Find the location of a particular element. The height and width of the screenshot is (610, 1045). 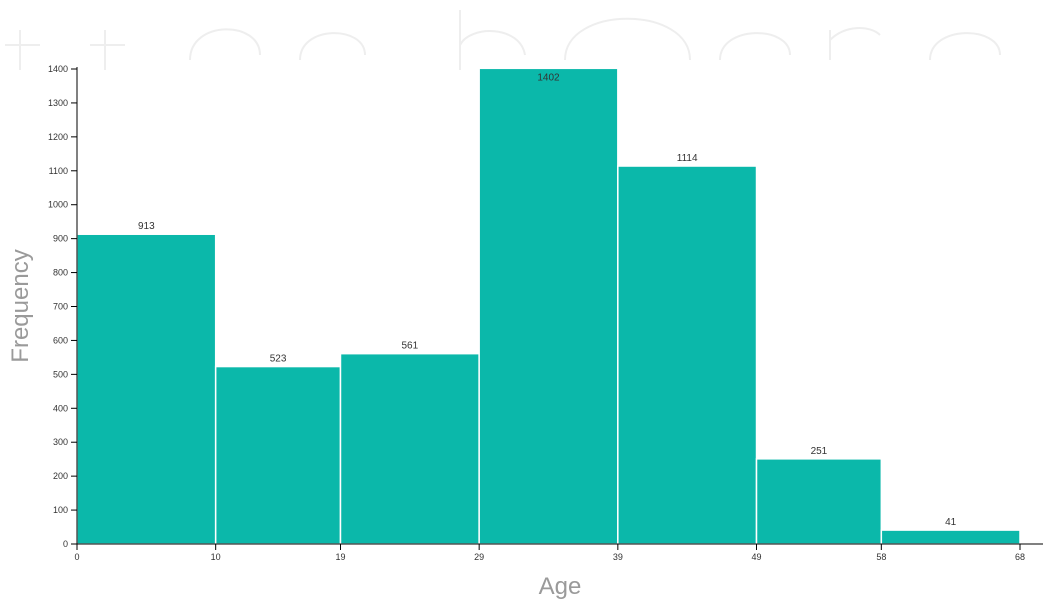

bar-value-label-1: 523 is located at coordinates (278, 359).